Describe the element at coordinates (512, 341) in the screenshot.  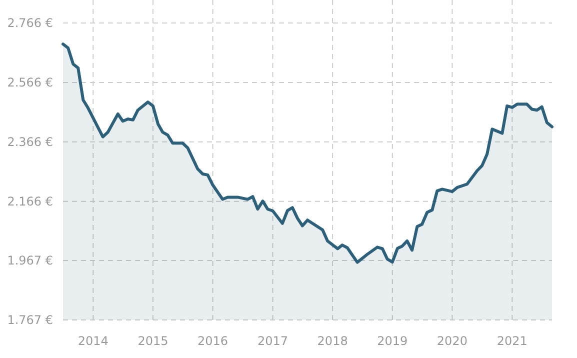
I see `x-tick-label: 2021` at that location.